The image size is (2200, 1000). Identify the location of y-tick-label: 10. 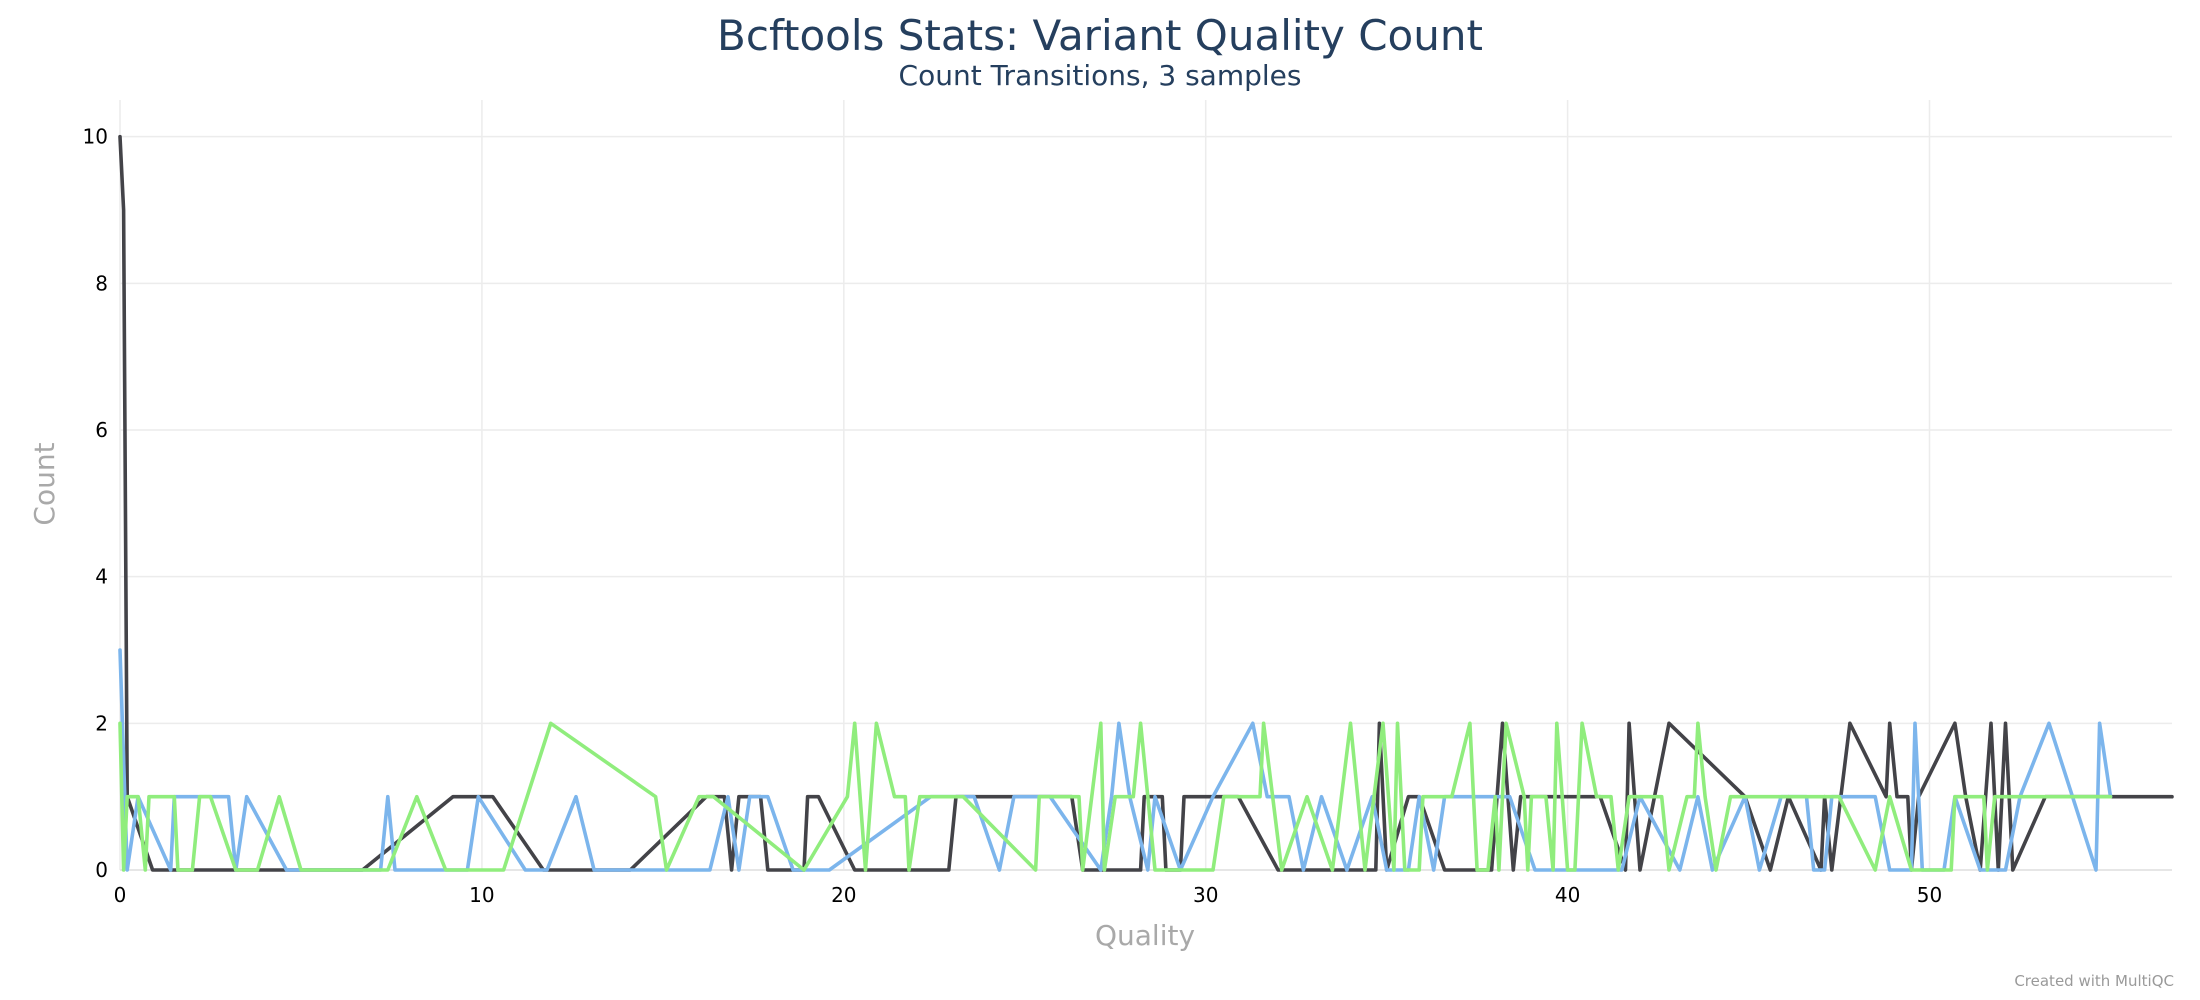
(95, 137).